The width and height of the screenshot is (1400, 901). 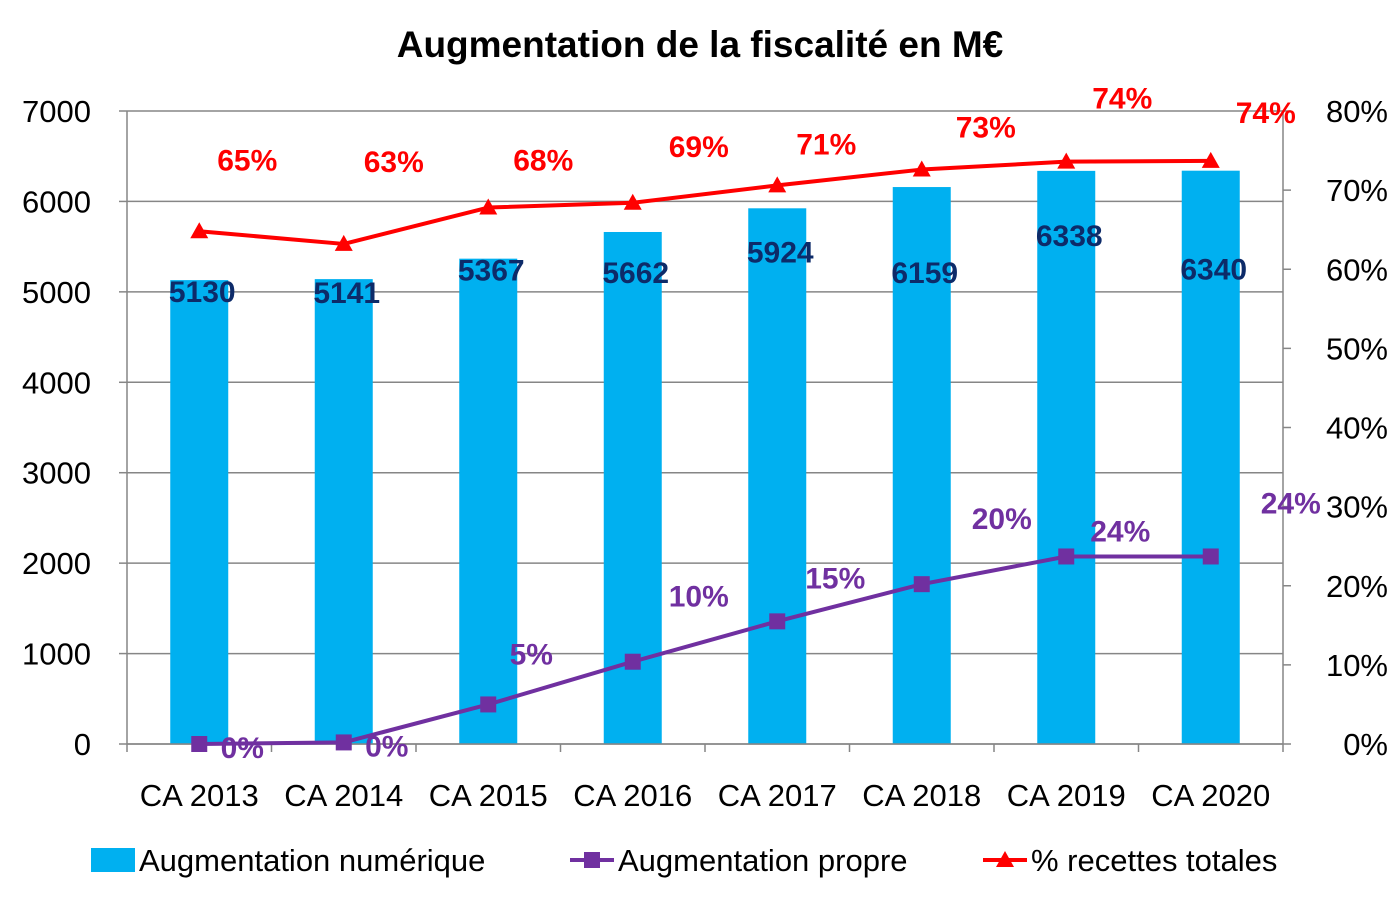 What do you see at coordinates (343, 795) in the screenshot?
I see `category-label: CA 2014` at bounding box center [343, 795].